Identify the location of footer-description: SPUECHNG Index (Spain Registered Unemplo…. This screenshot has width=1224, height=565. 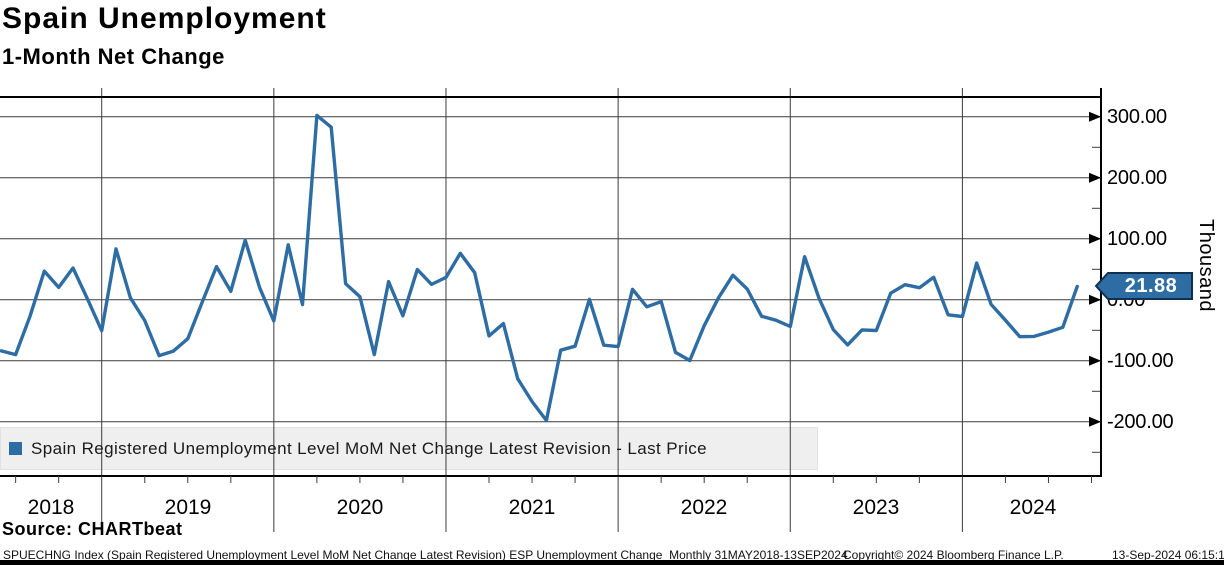
(425, 555).